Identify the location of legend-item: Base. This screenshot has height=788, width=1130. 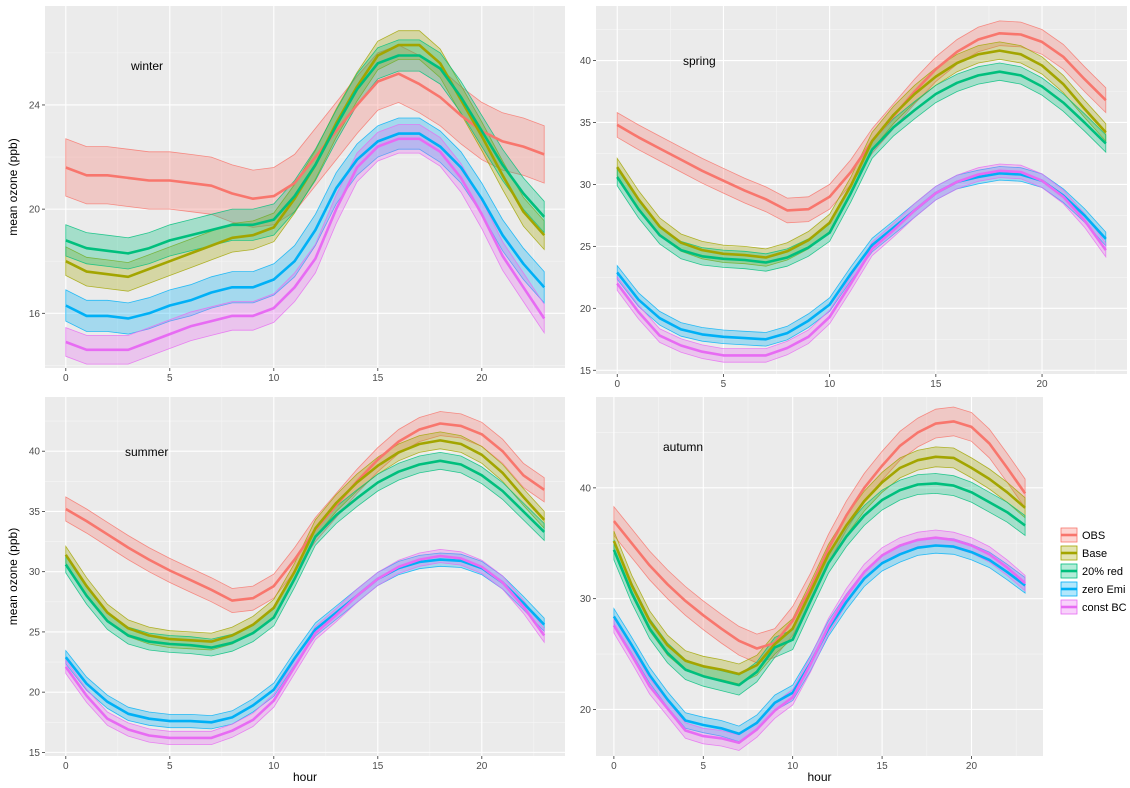
(1083, 553).